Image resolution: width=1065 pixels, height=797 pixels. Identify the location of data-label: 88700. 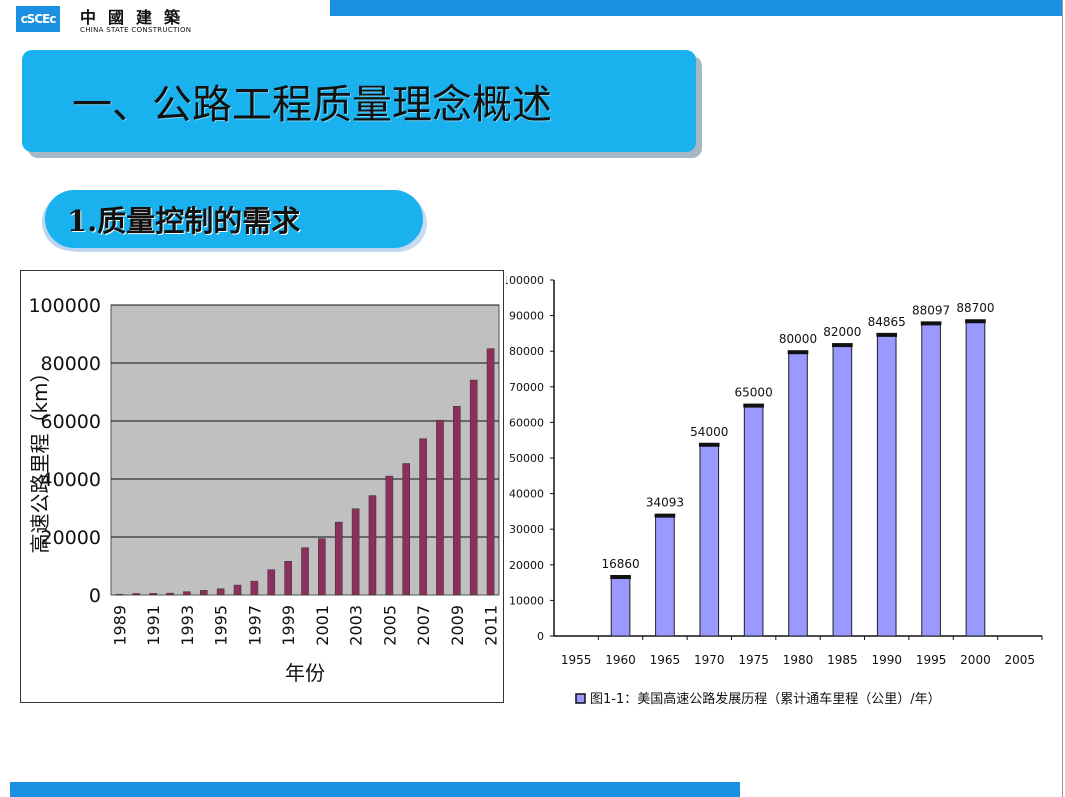
(975, 308).